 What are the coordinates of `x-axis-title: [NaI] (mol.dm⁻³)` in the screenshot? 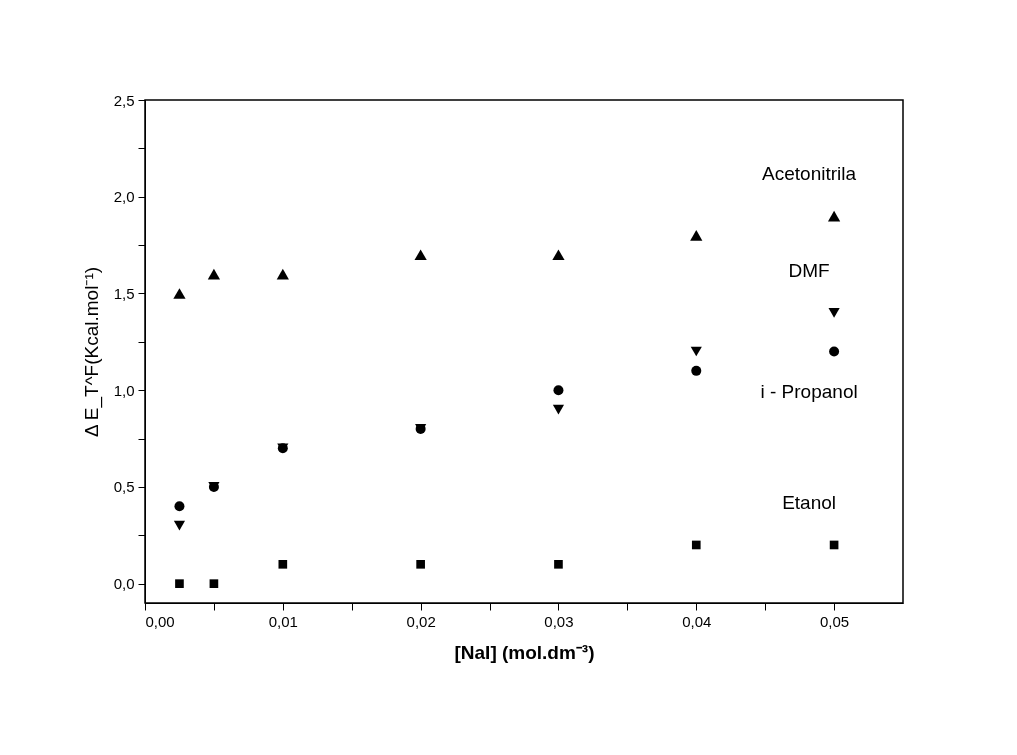 It's located at (524, 652).